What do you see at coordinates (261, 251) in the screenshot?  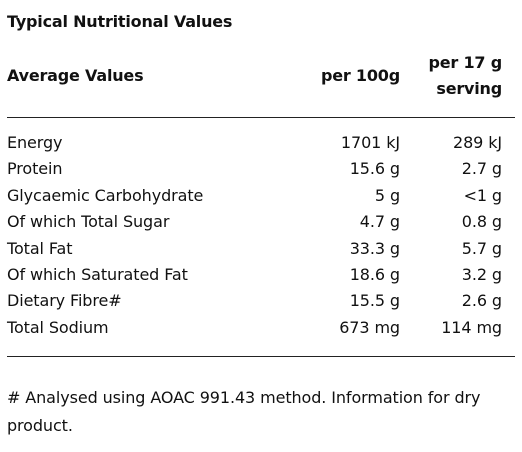 I see `table-row: Total Fat 33.3 g 5.7 g` at bounding box center [261, 251].